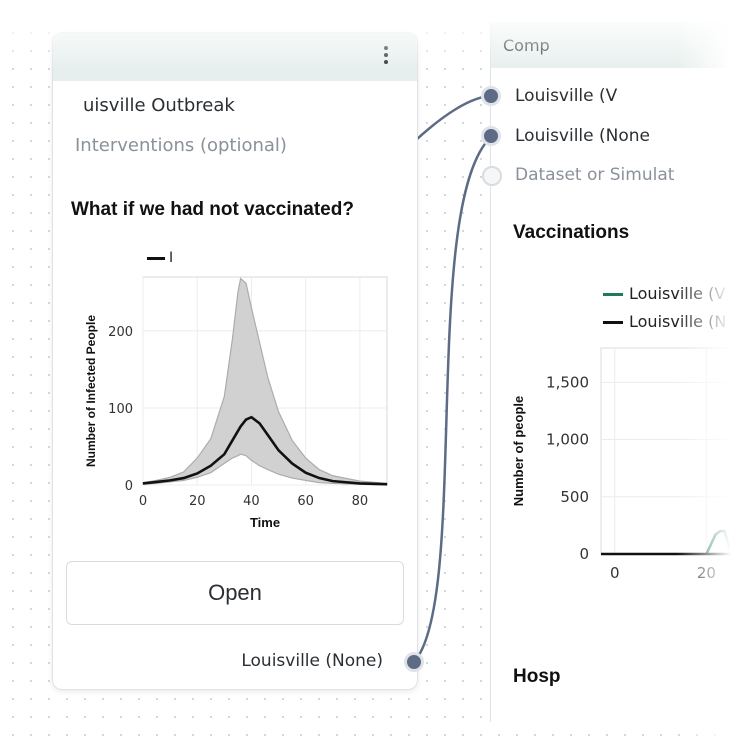 The width and height of the screenshot is (737, 737). I want to click on x-tick-label: 60, so click(305, 501).